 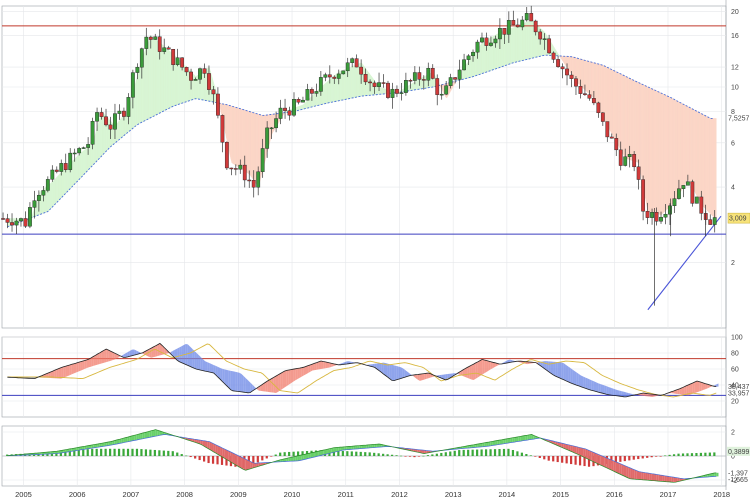 What do you see at coordinates (238, 494) in the screenshot?
I see `x-tick-label: 2009` at bounding box center [238, 494].